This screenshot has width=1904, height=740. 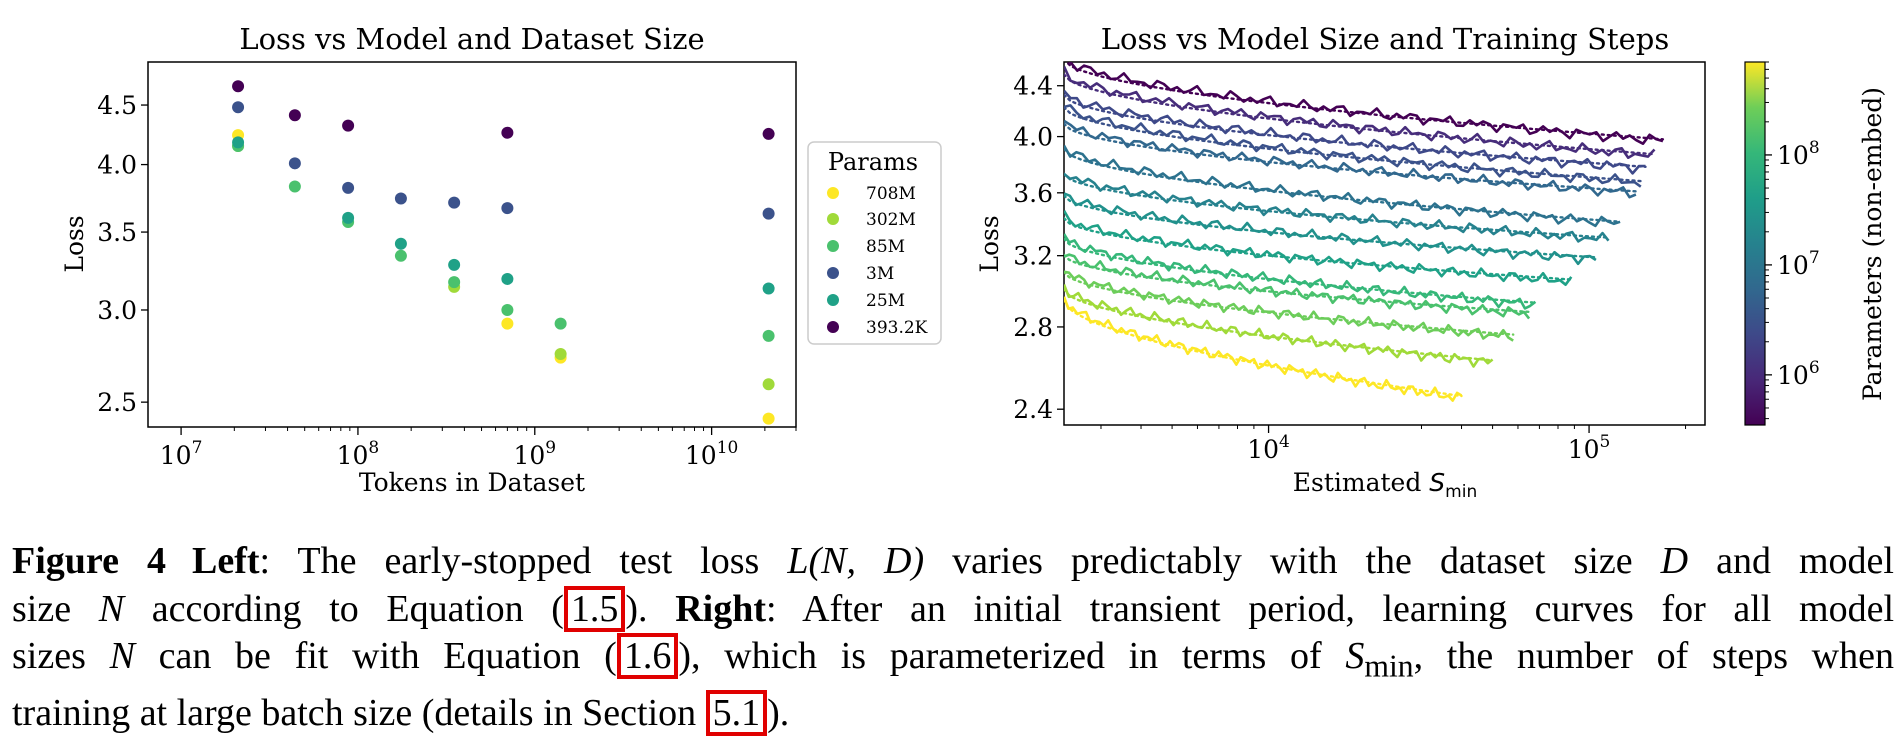 What do you see at coordinates (181, 454) in the screenshot?
I see `x-tick-label: 10⁷` at bounding box center [181, 454].